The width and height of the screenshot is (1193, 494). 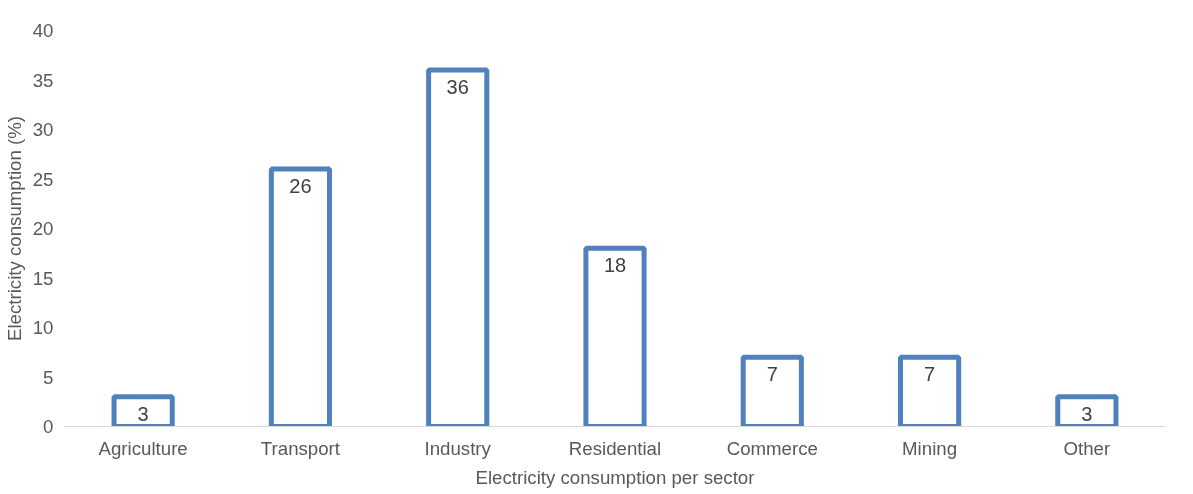 What do you see at coordinates (43, 278) in the screenshot?
I see `y-tick-label: 15` at bounding box center [43, 278].